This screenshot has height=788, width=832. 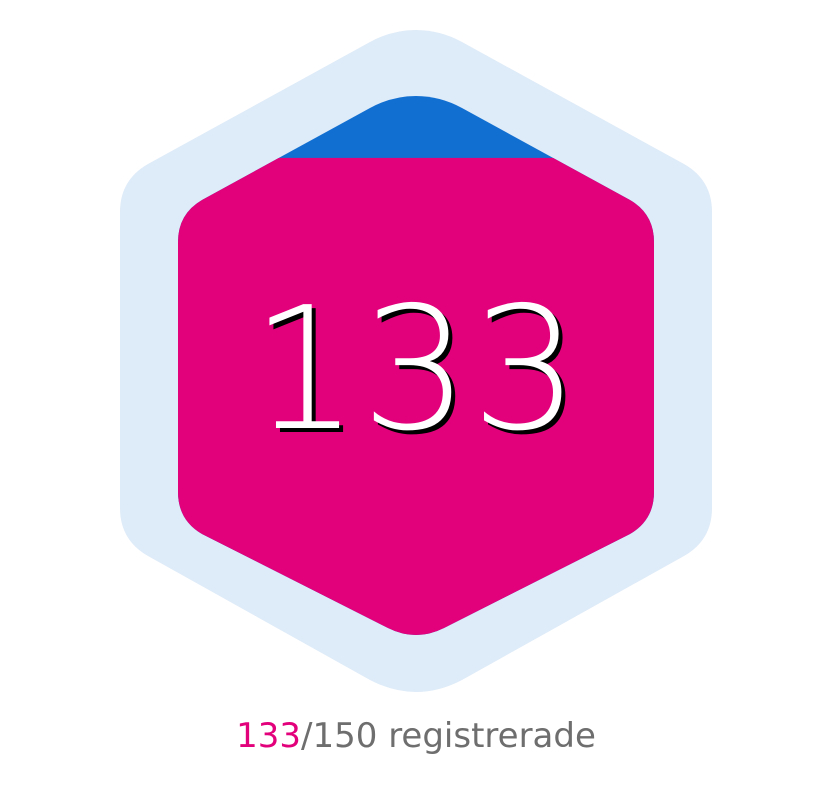 I want to click on caption-current-count: 133, so click(x=269, y=736).